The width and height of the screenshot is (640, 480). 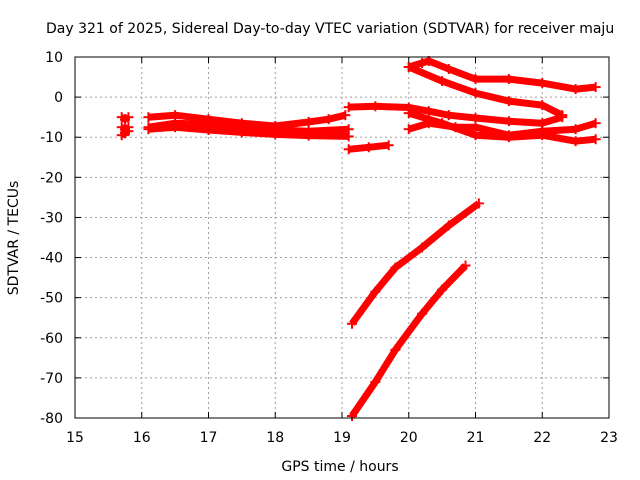 I want to click on x-tick-label: 20, so click(x=409, y=438).